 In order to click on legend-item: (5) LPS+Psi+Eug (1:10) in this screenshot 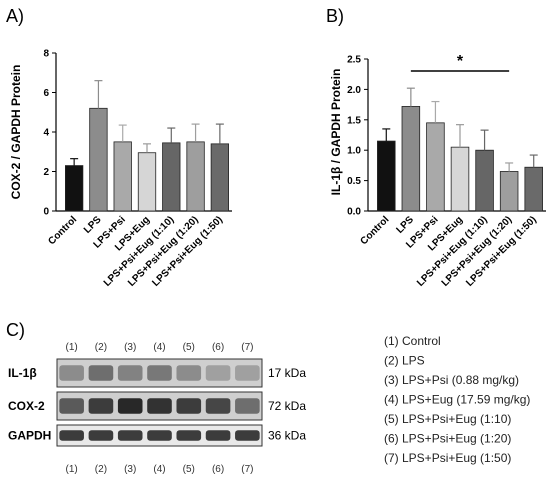, I will do `click(447, 419)`.